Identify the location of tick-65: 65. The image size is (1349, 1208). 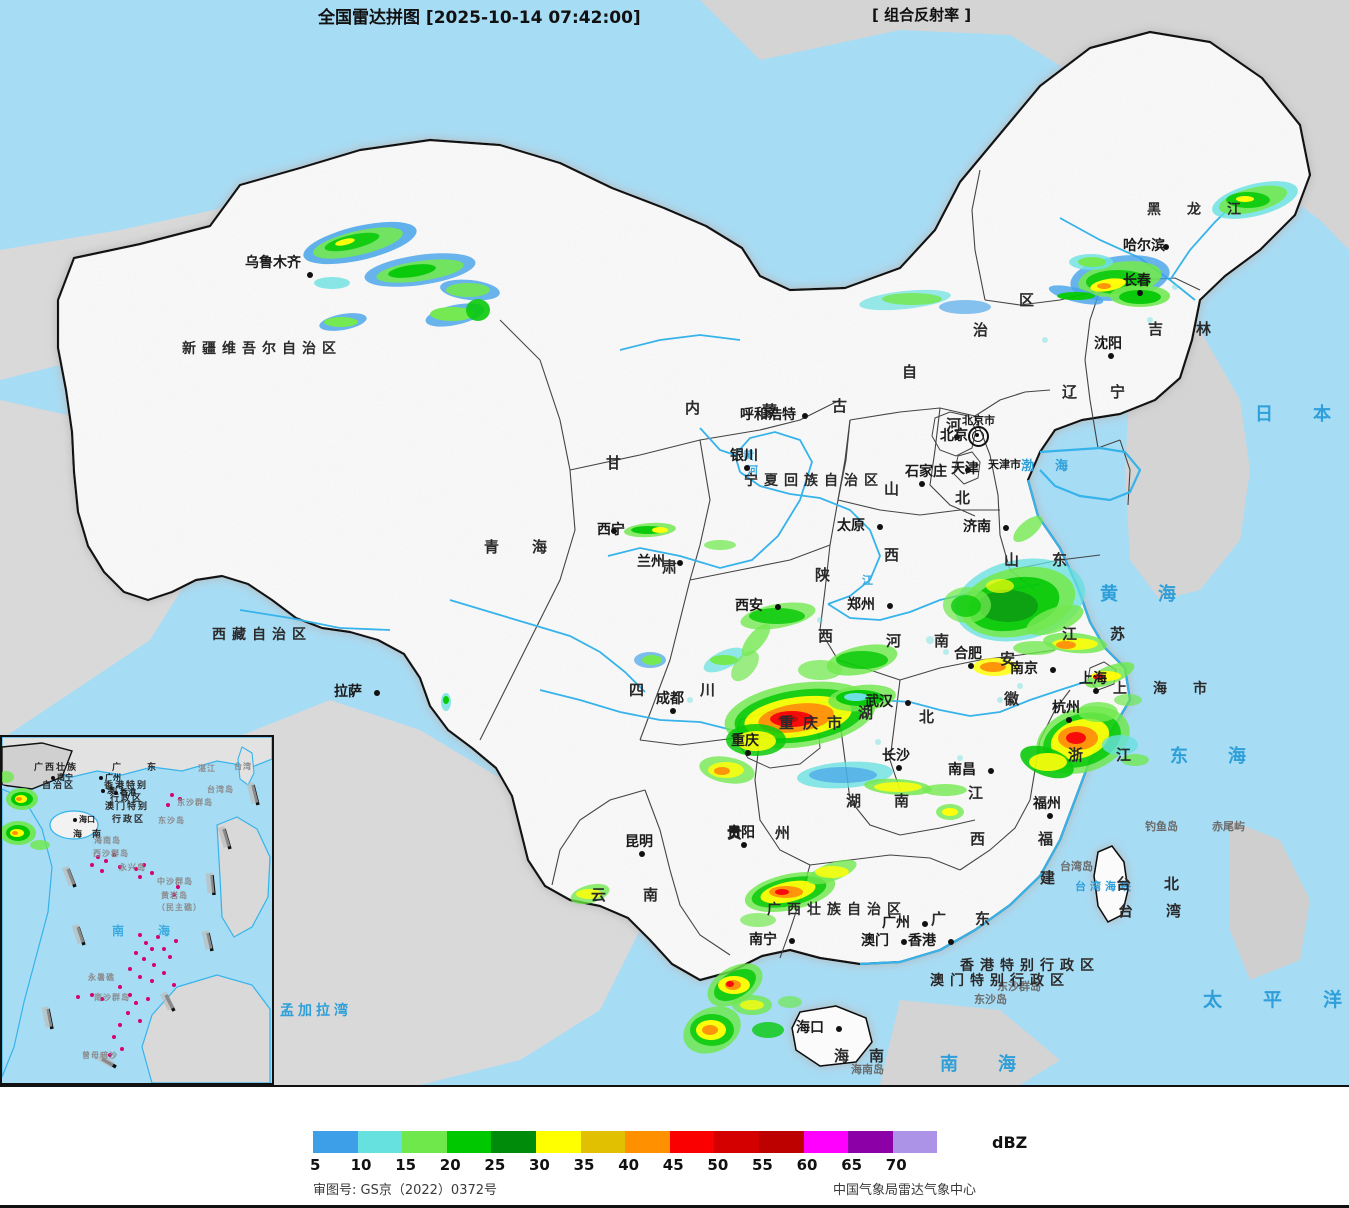
(852, 1165).